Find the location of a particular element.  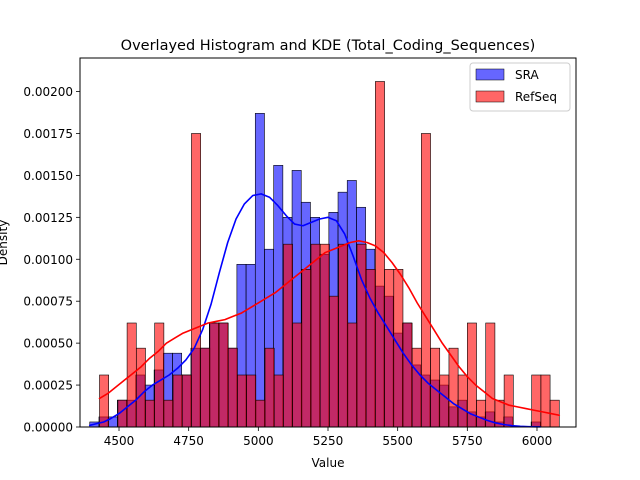

legend-swatch-sra is located at coordinates (490, 74).